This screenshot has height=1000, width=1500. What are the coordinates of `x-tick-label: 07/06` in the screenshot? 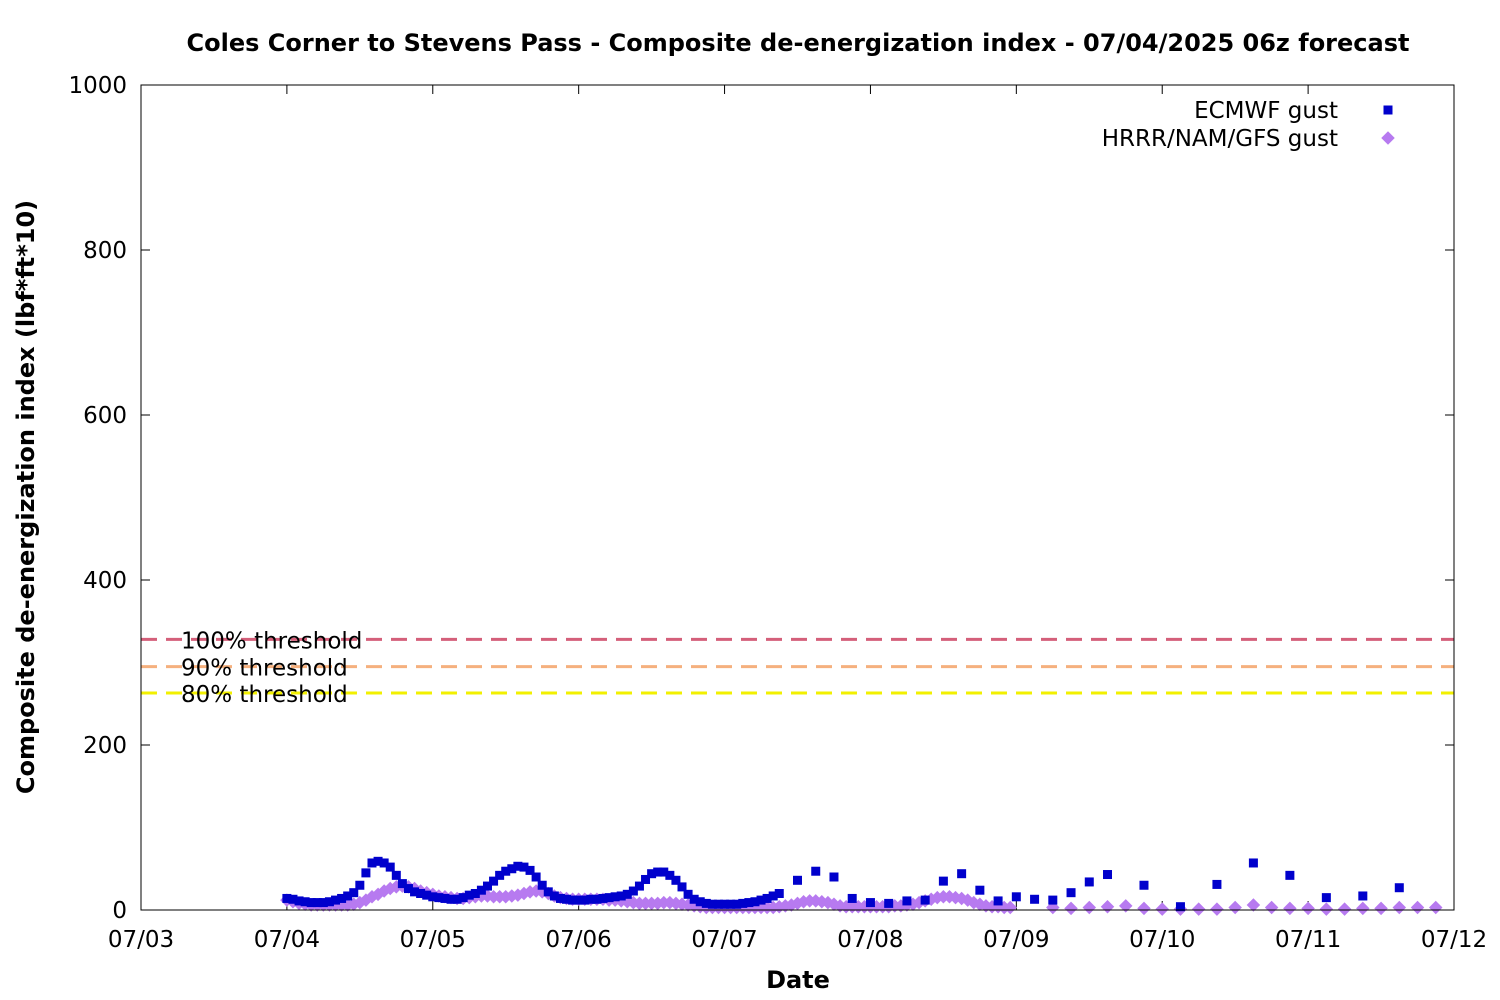 It's located at (579, 940).